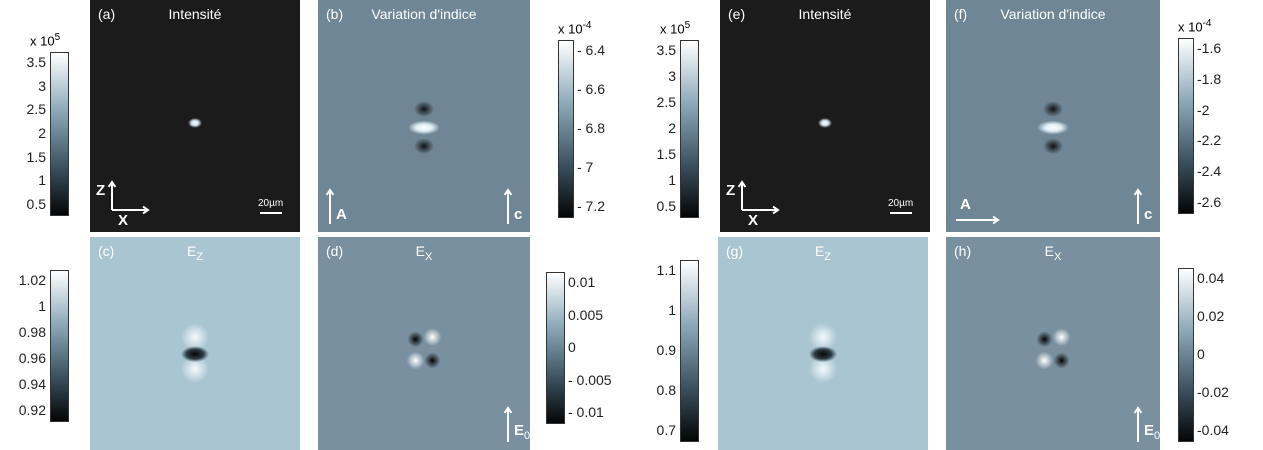 This screenshot has width=1263, height=450. Describe the element at coordinates (591, 89) in the screenshot. I see `colorbar-tick-label: - 6.6` at that location.